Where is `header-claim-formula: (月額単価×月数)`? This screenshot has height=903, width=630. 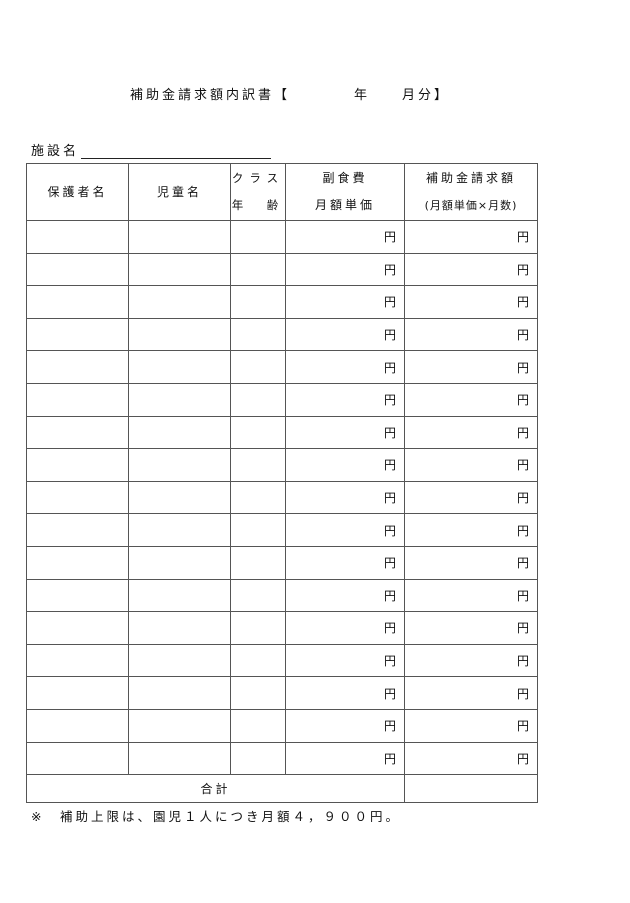
header-claim-formula: (月額単価×月数) is located at coordinates (471, 205).